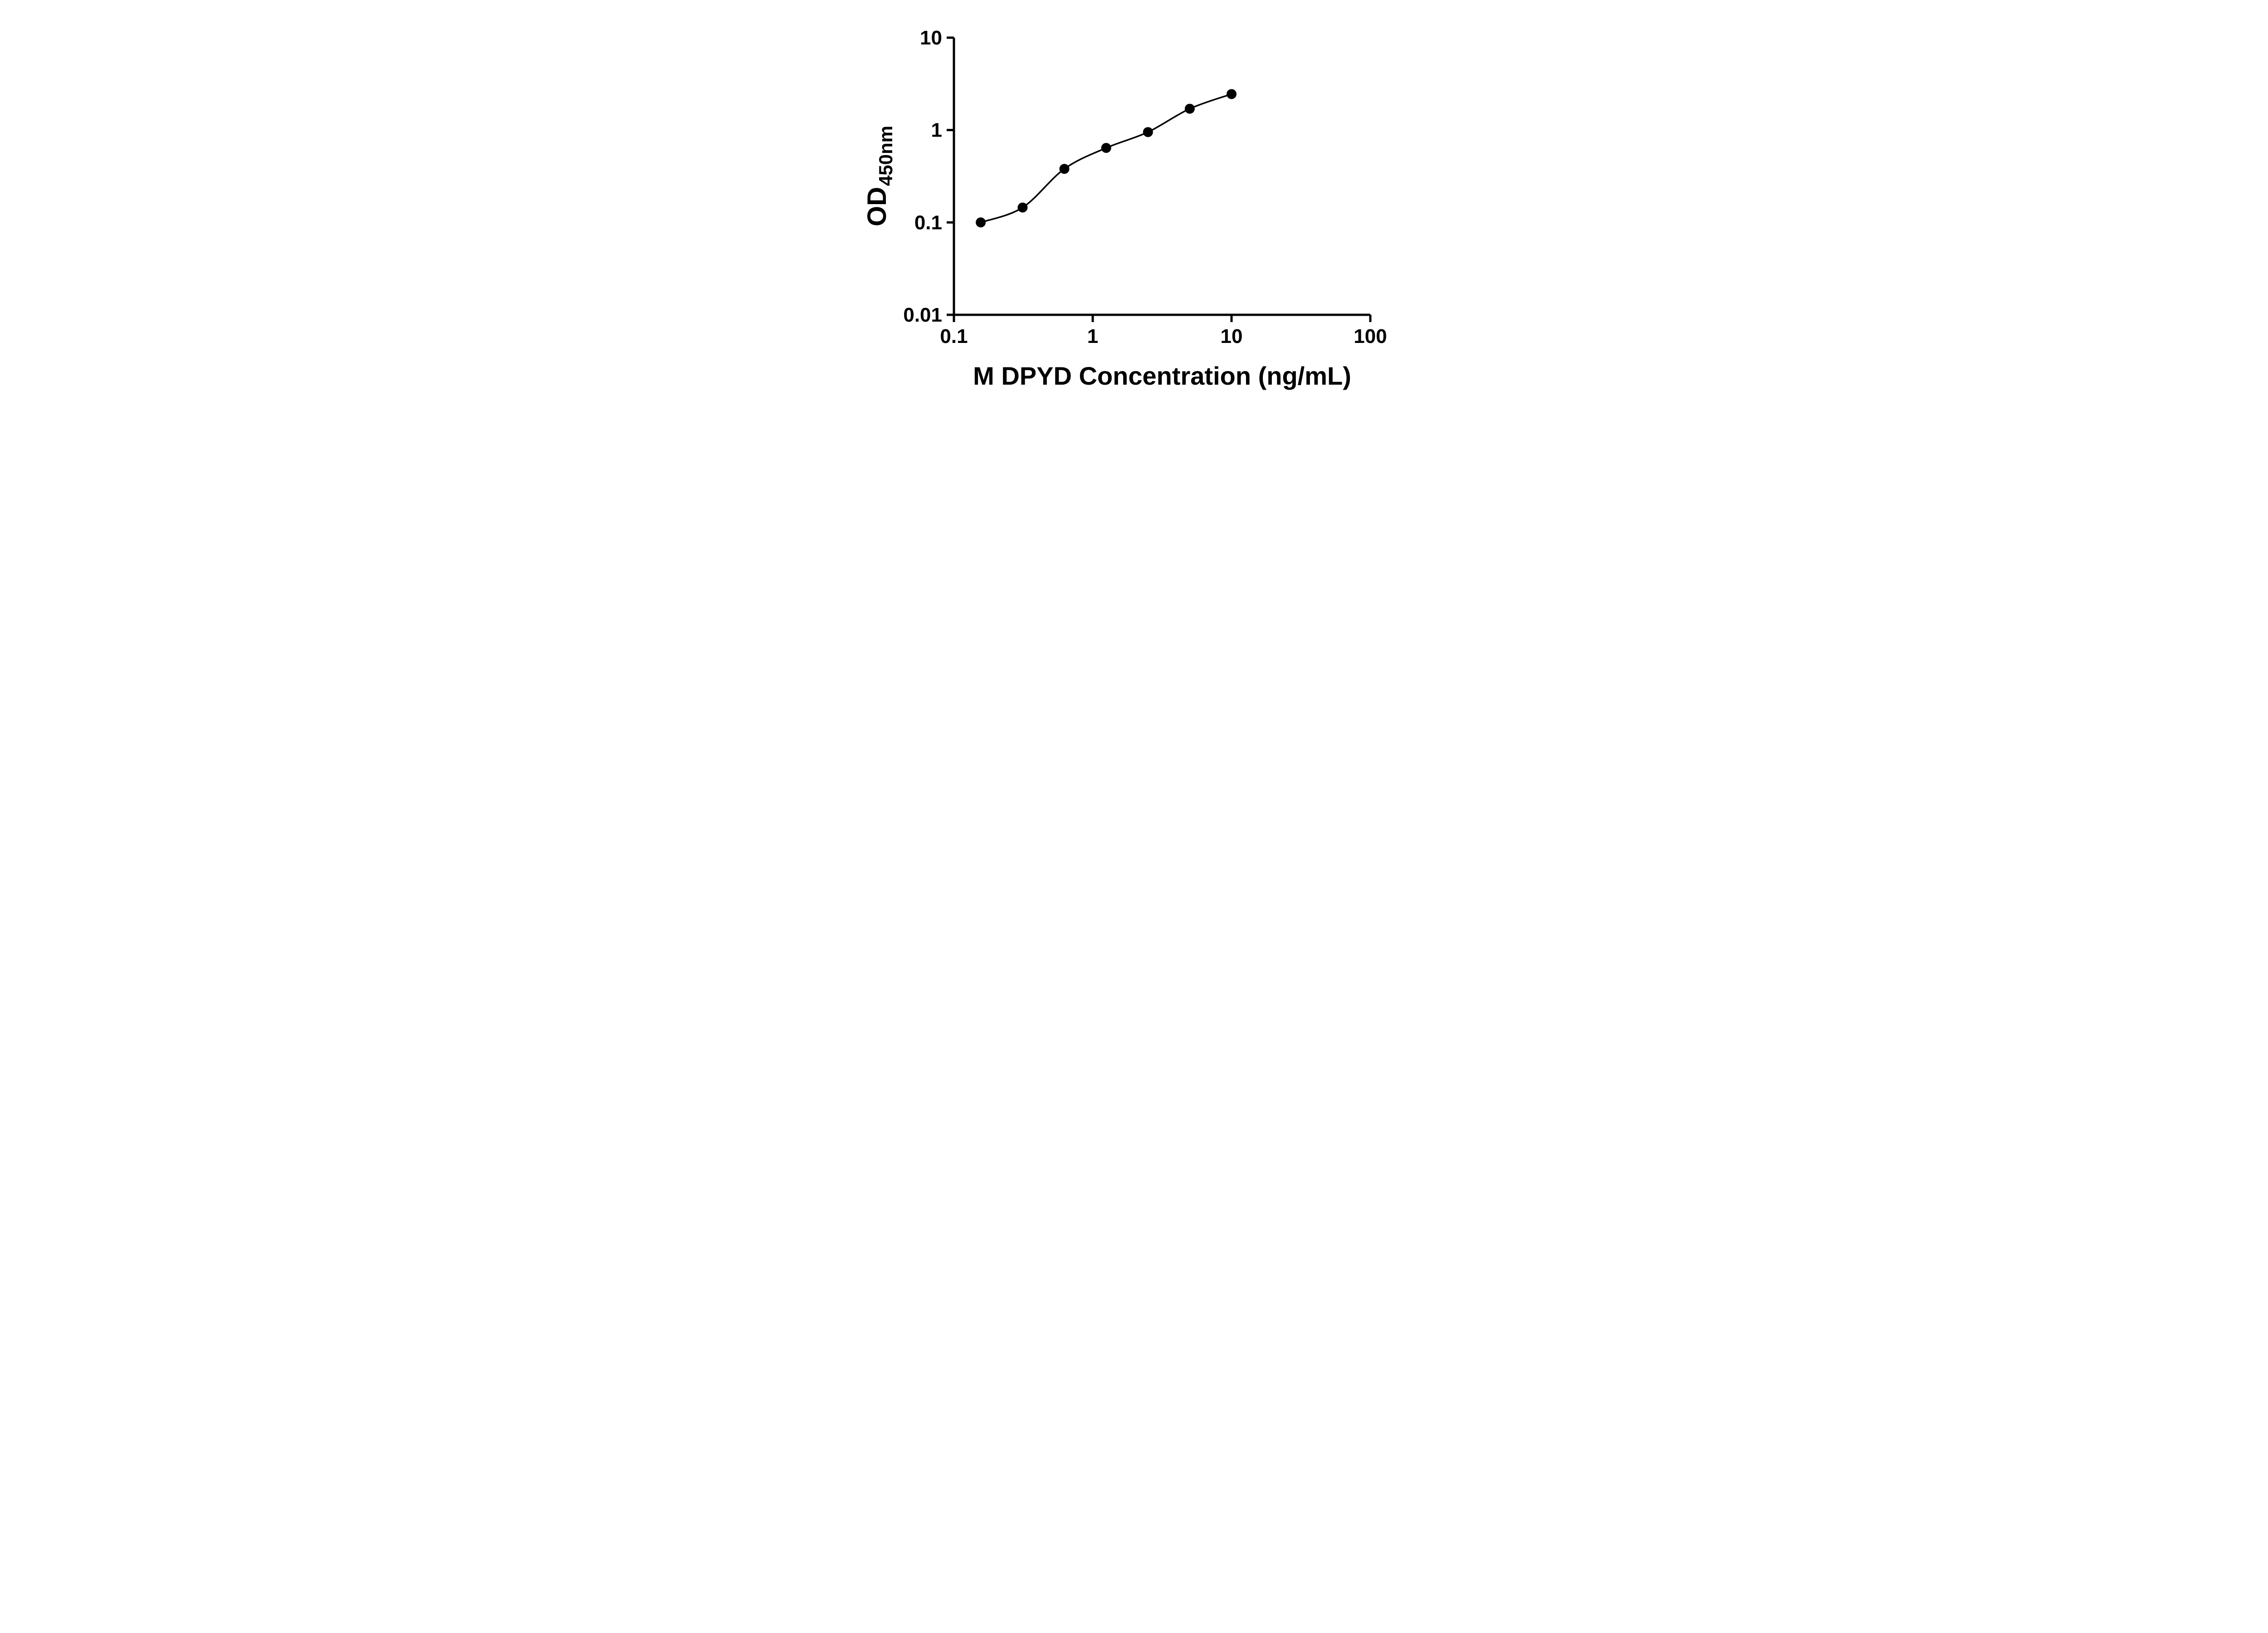  I want to click on x-tick-label: 100, so click(1371, 336).